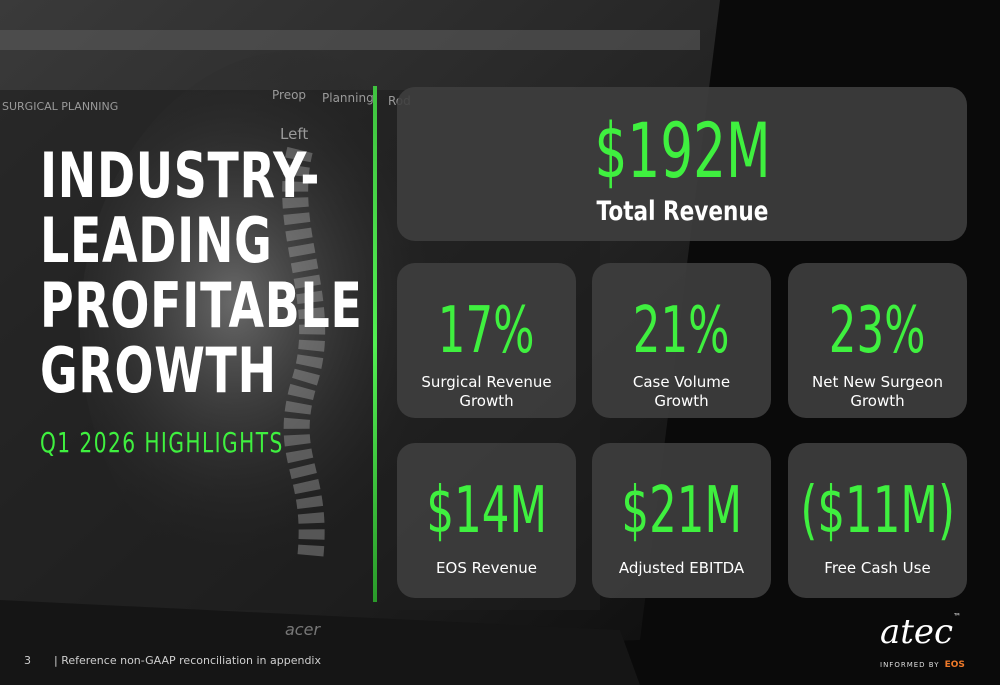 The height and width of the screenshot is (685, 1000). What do you see at coordinates (917, 632) in the screenshot?
I see `logo-mark: atec` at bounding box center [917, 632].